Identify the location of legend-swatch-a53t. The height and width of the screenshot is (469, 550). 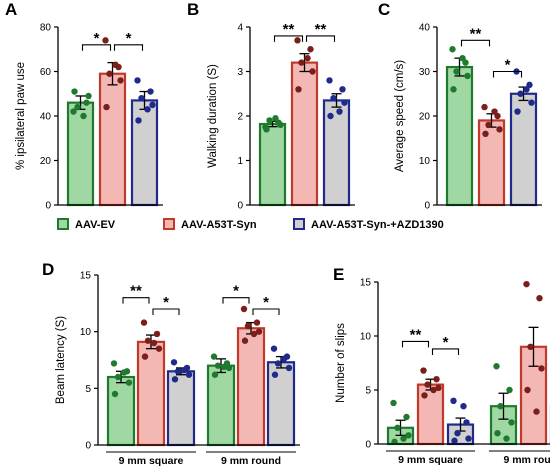
(169, 224).